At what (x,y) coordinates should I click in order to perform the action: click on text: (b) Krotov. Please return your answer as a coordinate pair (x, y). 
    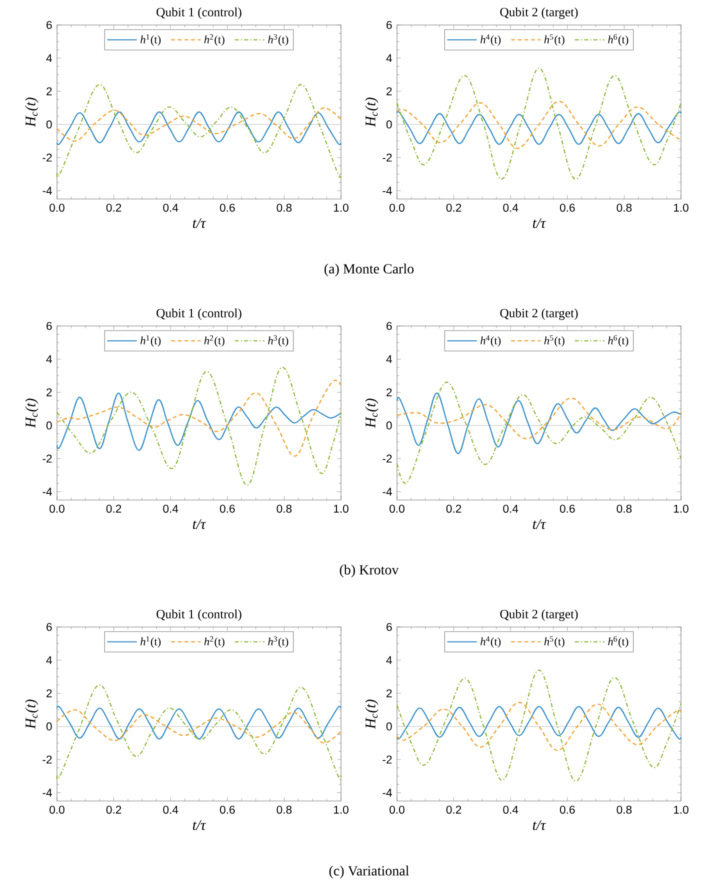
    Looking at the image, I should click on (369, 571).